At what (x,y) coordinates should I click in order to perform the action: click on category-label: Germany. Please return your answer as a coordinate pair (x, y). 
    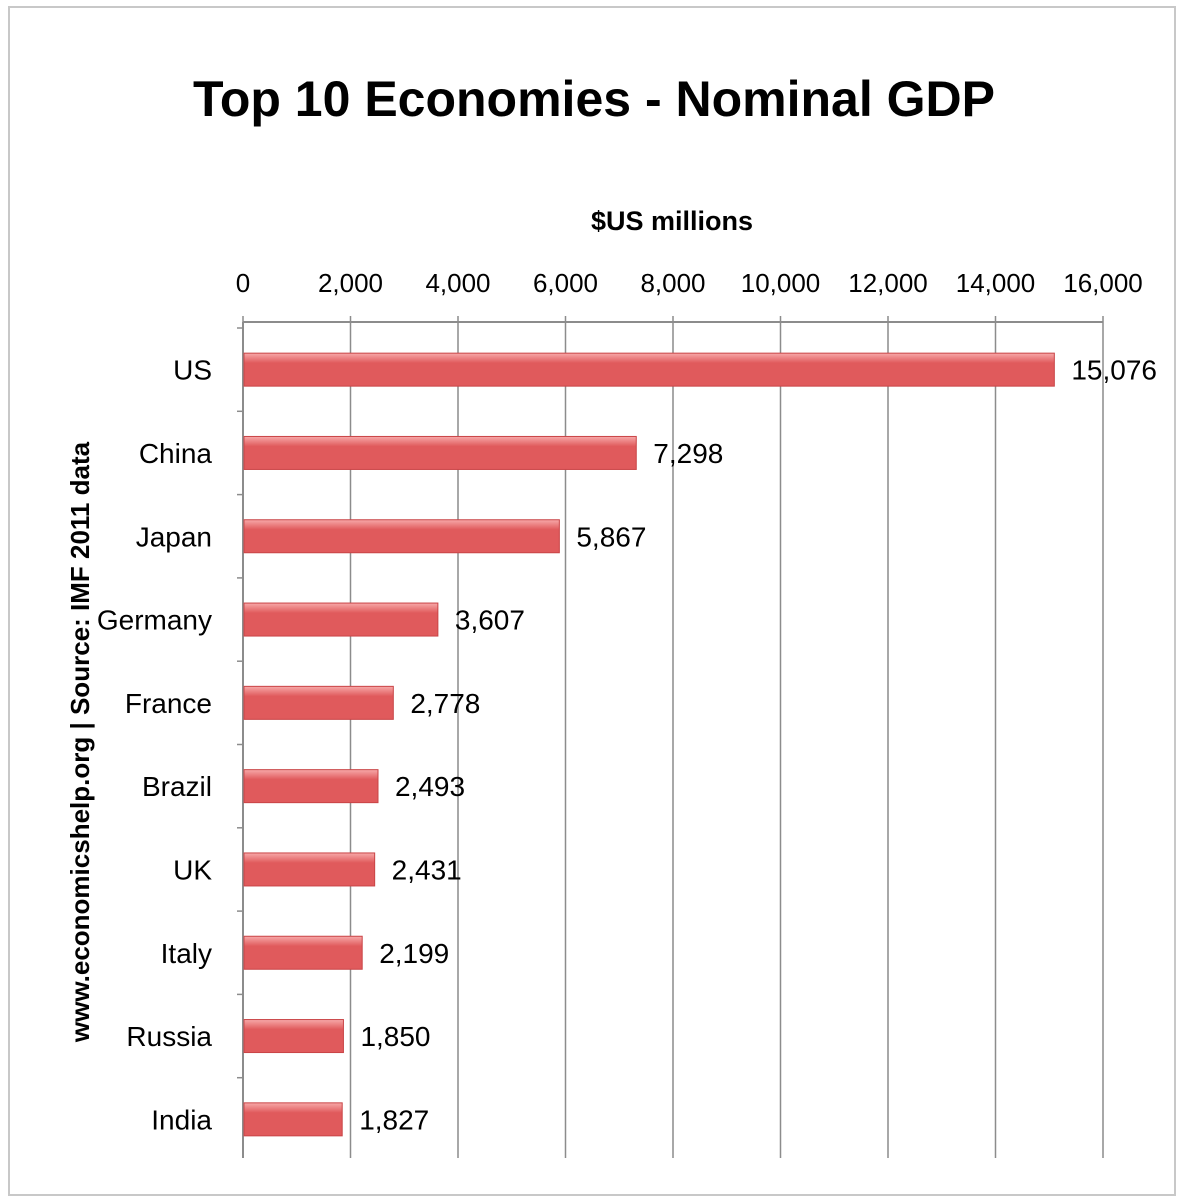
    Looking at the image, I should click on (154, 620).